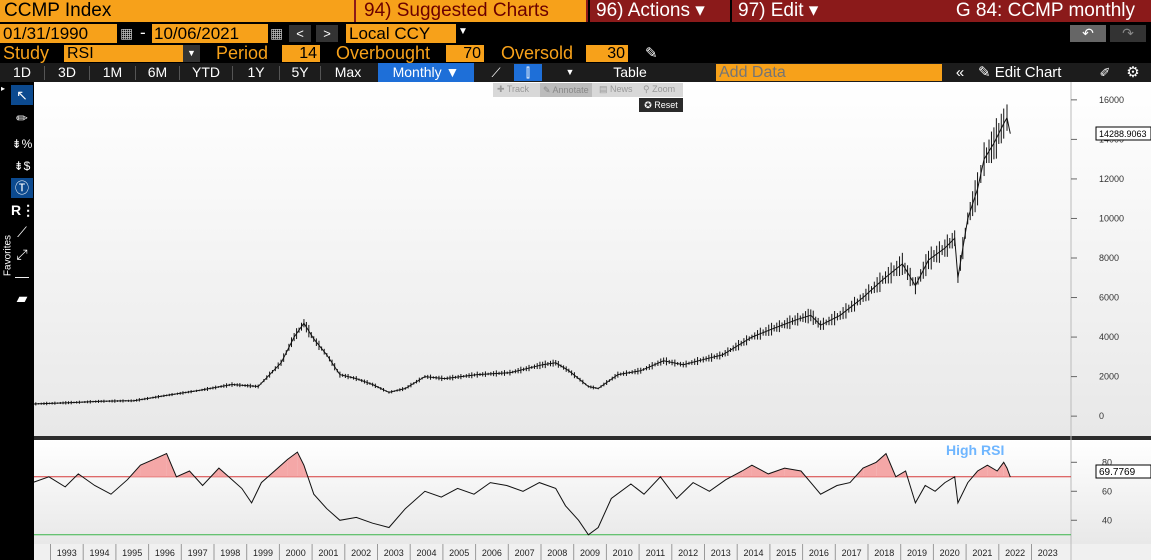 The height and width of the screenshot is (560, 1151). I want to click on add-data-input, so click(829, 72).